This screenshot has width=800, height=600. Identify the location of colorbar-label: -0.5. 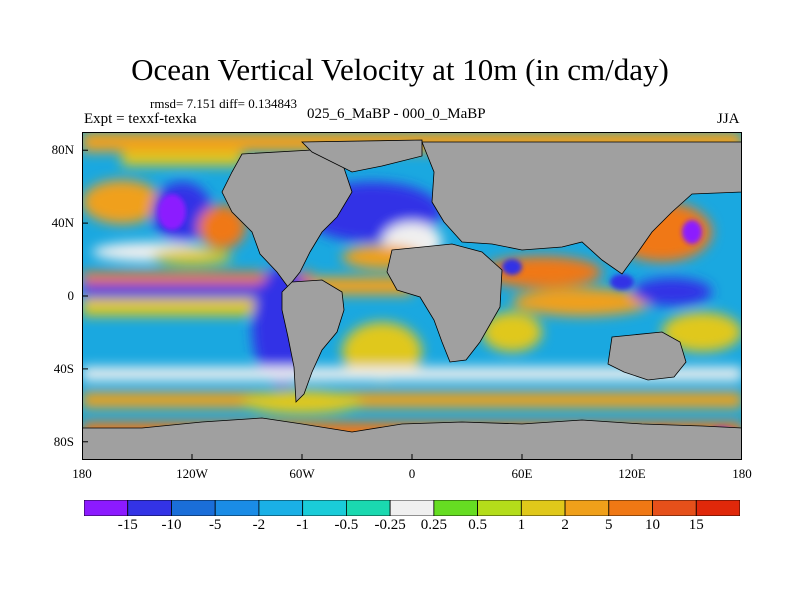
(346, 525).